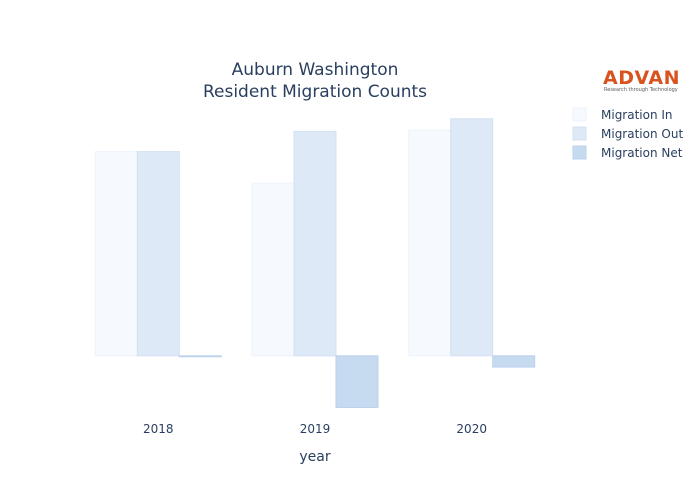 This screenshot has height=500, width=700. Describe the element at coordinates (357, 381) in the screenshot. I see `bar-migration-net-2019` at that location.